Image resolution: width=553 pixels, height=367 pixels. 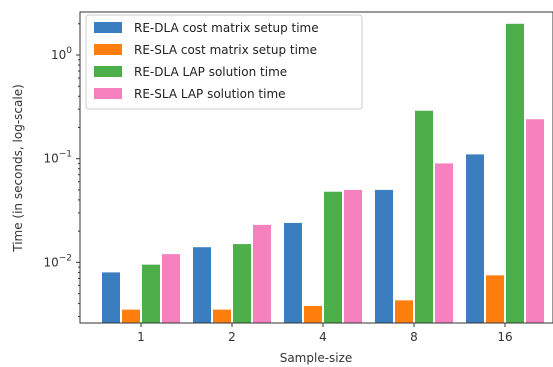 What do you see at coordinates (232, 337) in the screenshot?
I see `x-tick-label: 2` at bounding box center [232, 337].